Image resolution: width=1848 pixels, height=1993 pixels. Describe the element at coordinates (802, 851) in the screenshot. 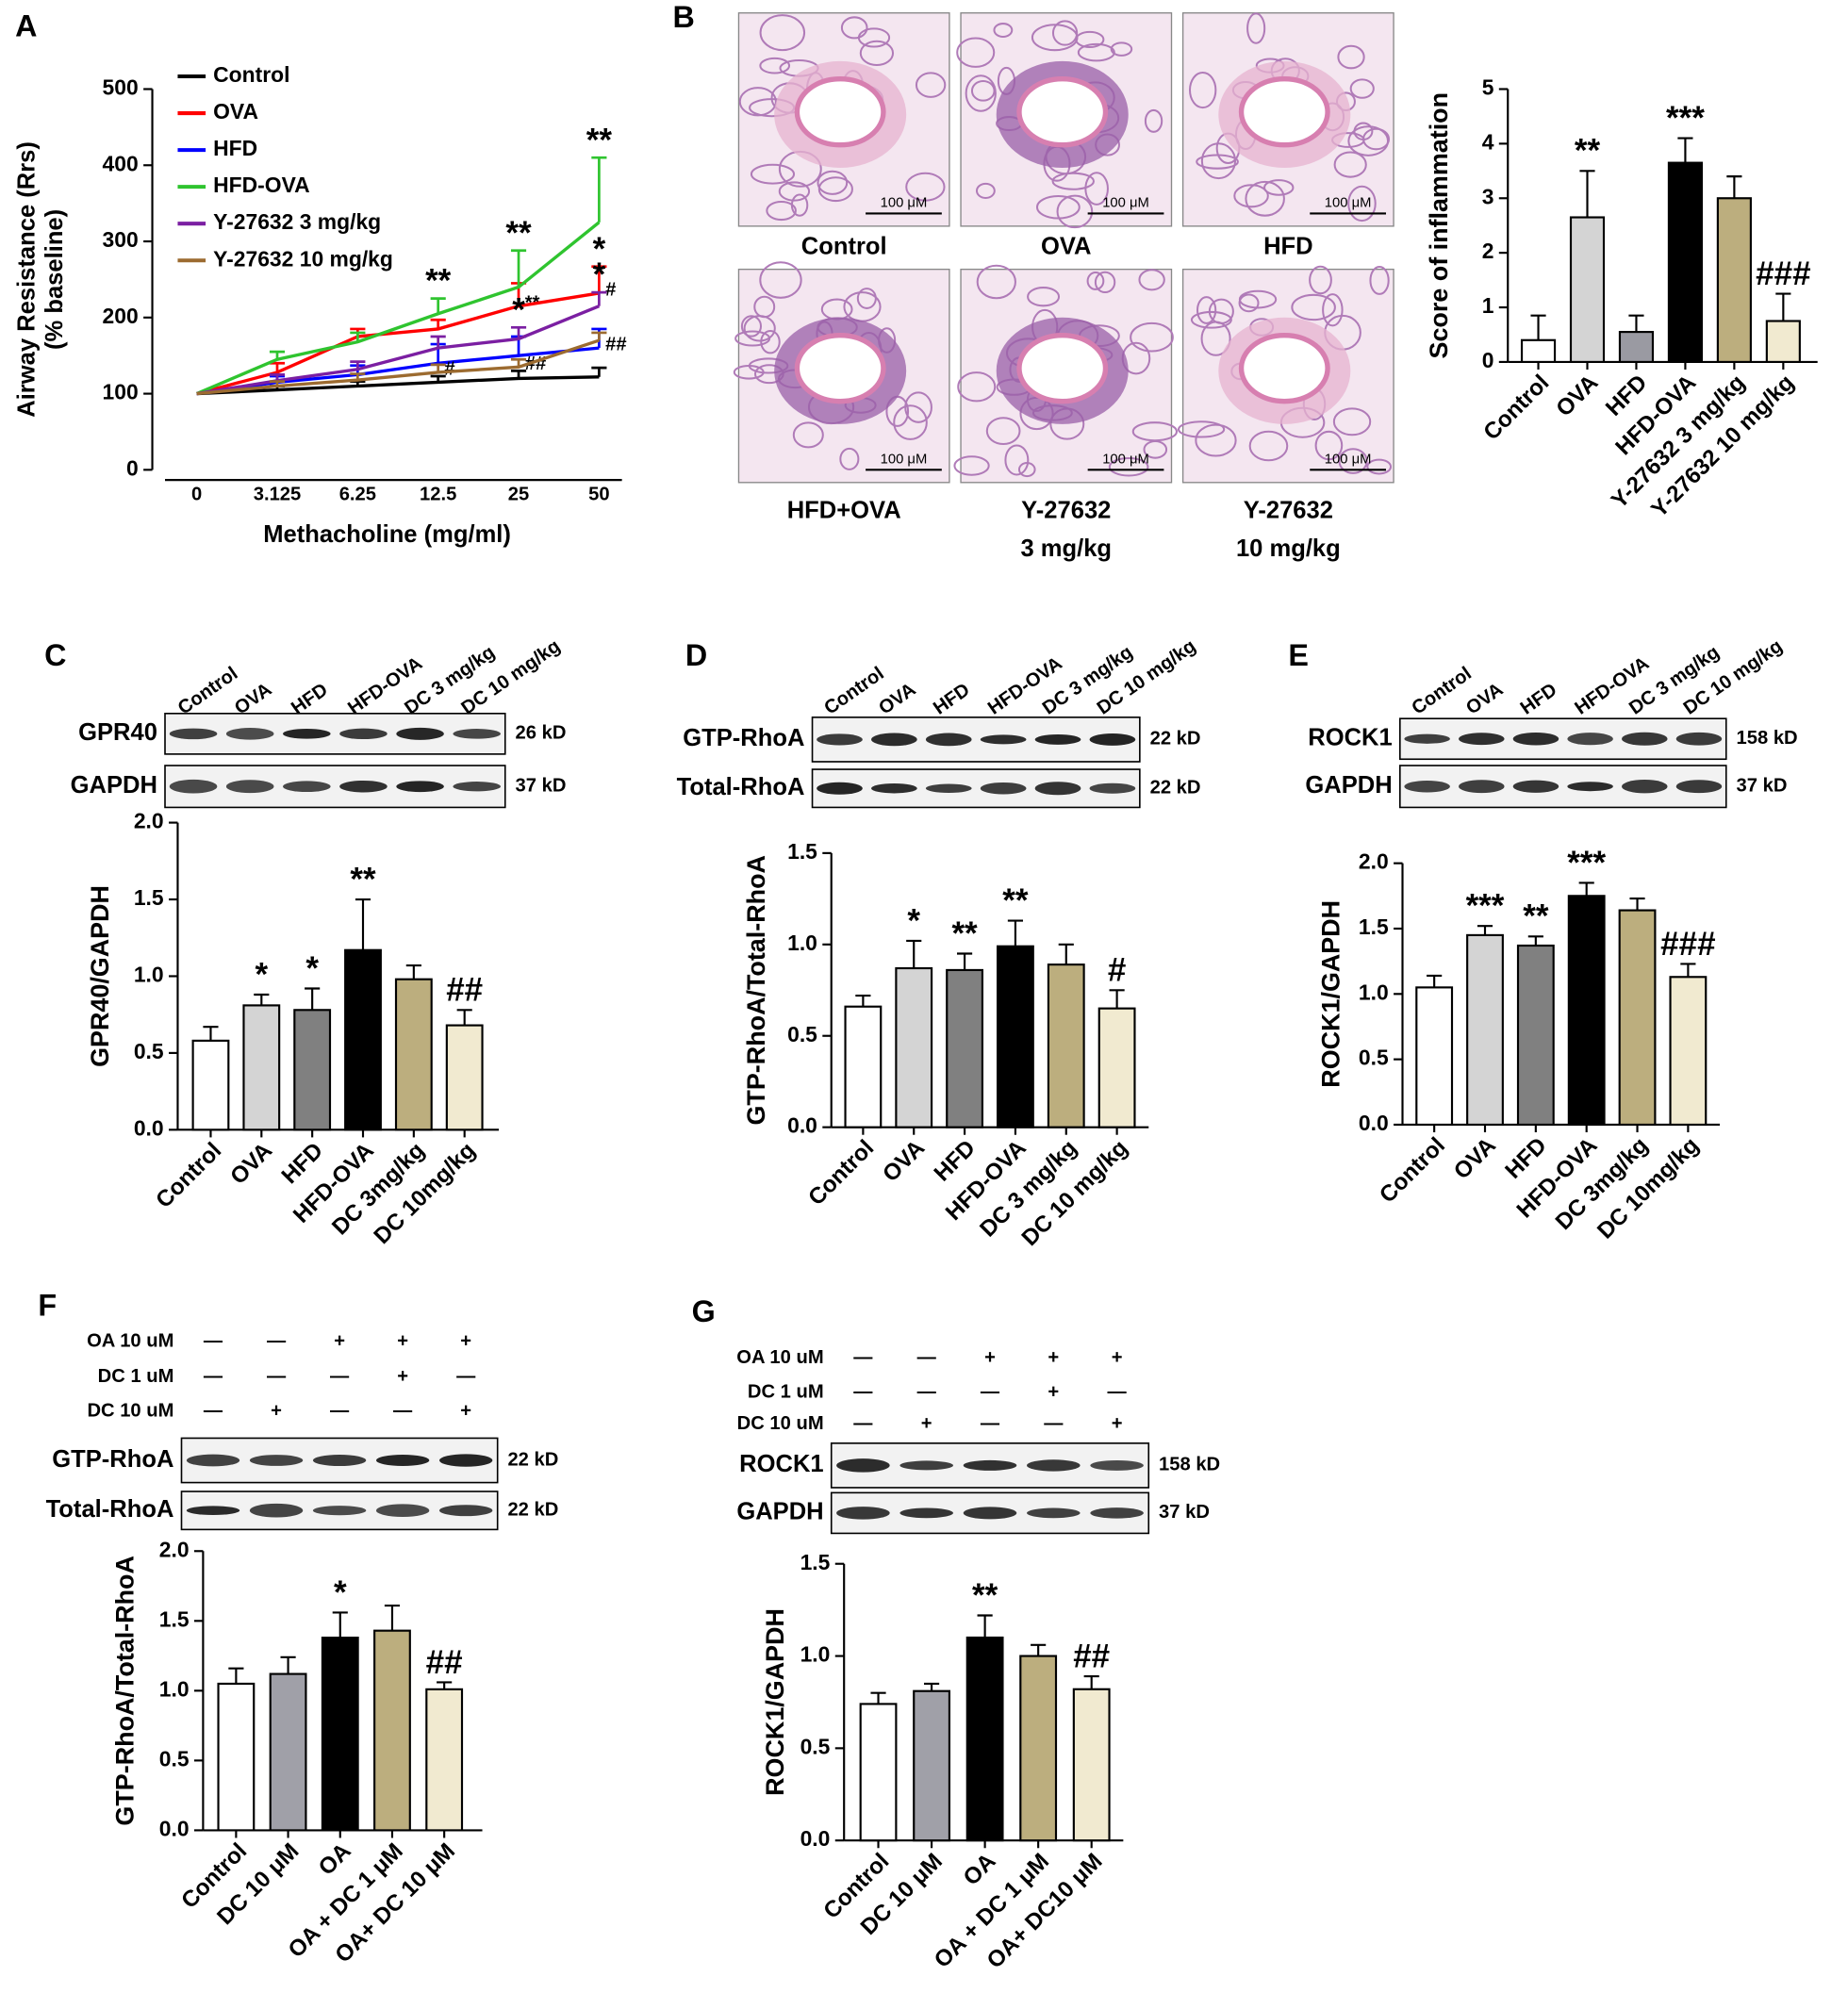

I see `y-tick-label: 1.5` at that location.